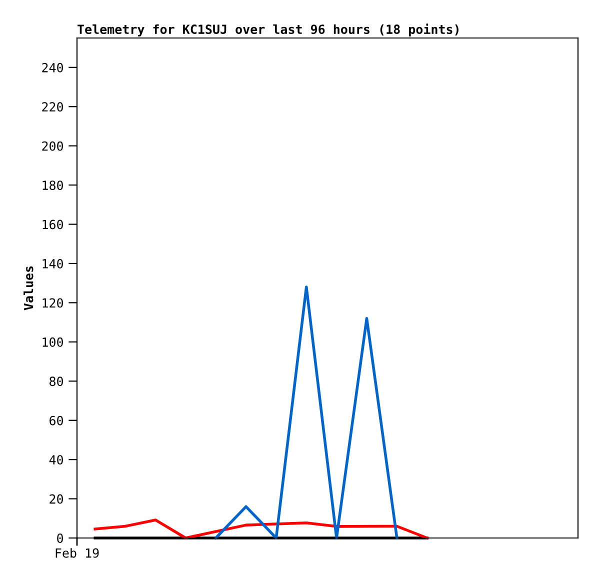 Image resolution: width=597 pixels, height=579 pixels. What do you see at coordinates (56, 421) in the screenshot?
I see `y-tick-label: 60` at bounding box center [56, 421].